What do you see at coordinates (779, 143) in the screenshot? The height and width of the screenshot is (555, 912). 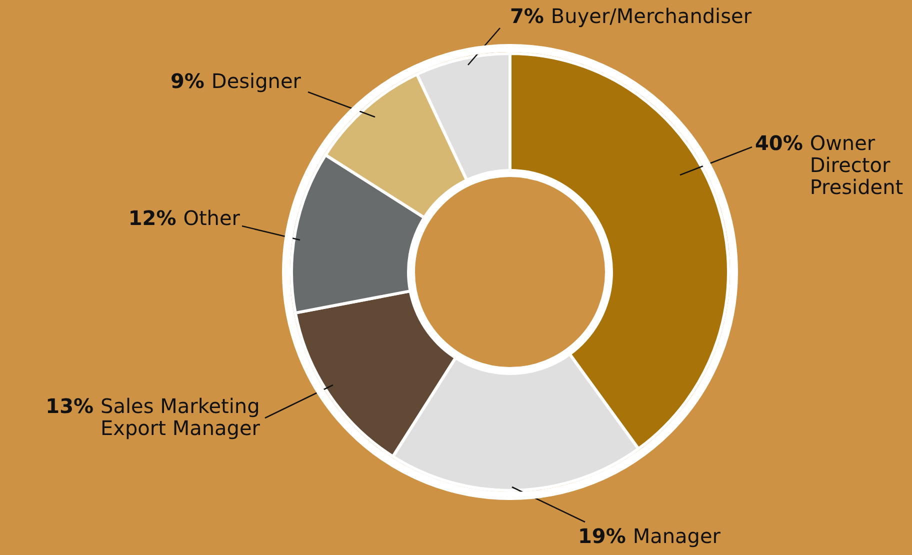 I see `data-label: 40%` at bounding box center [779, 143].